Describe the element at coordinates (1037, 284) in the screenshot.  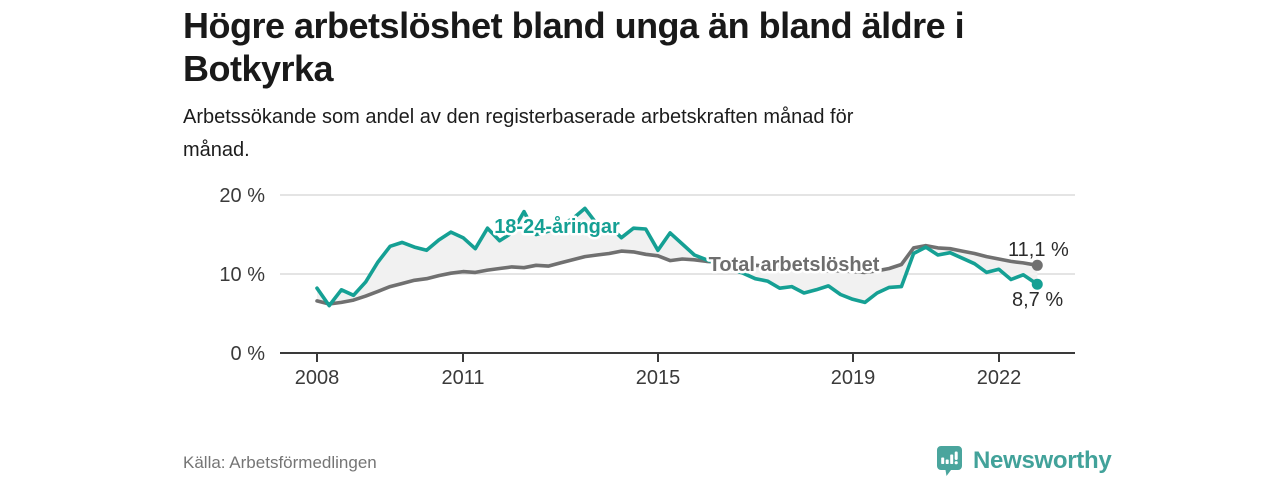
I see `end-dot-youth` at that location.